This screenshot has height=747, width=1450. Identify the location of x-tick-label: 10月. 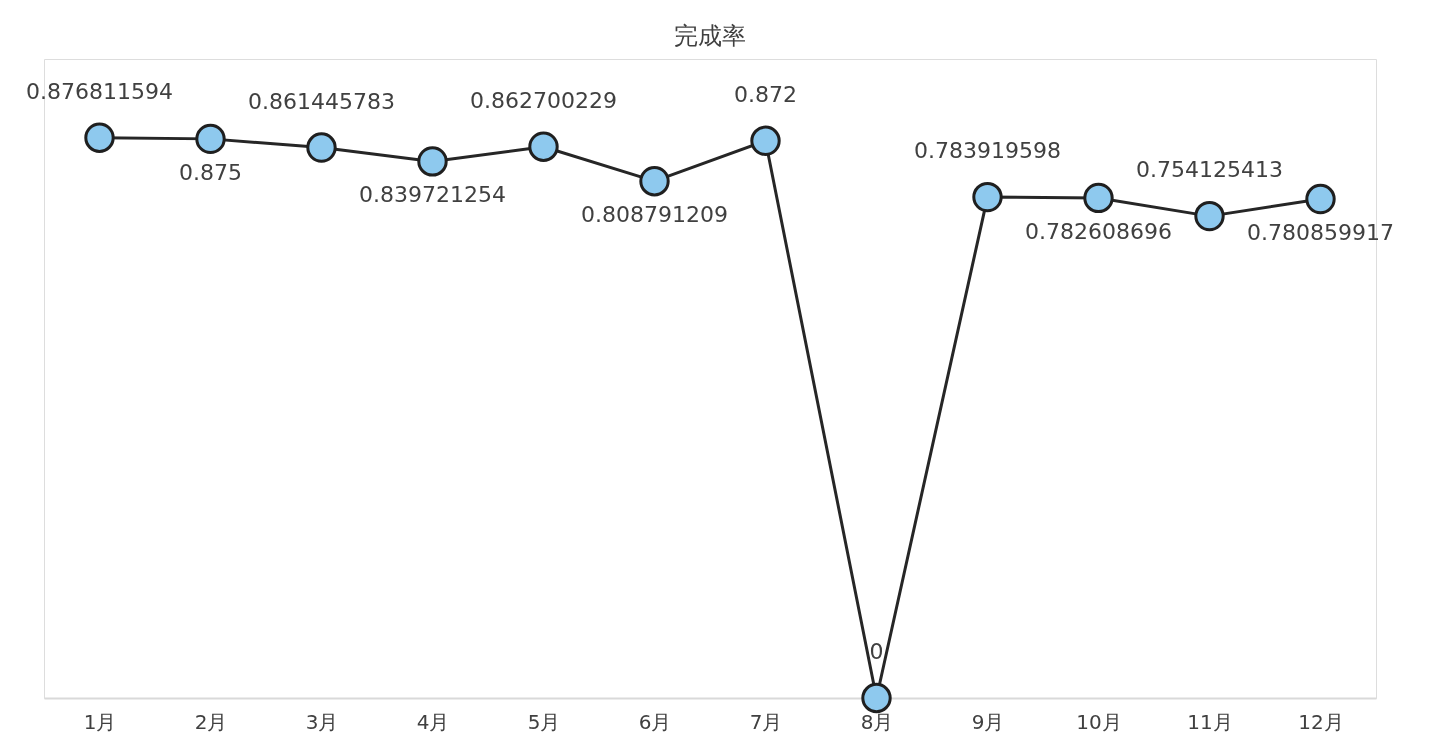
(1099, 721).